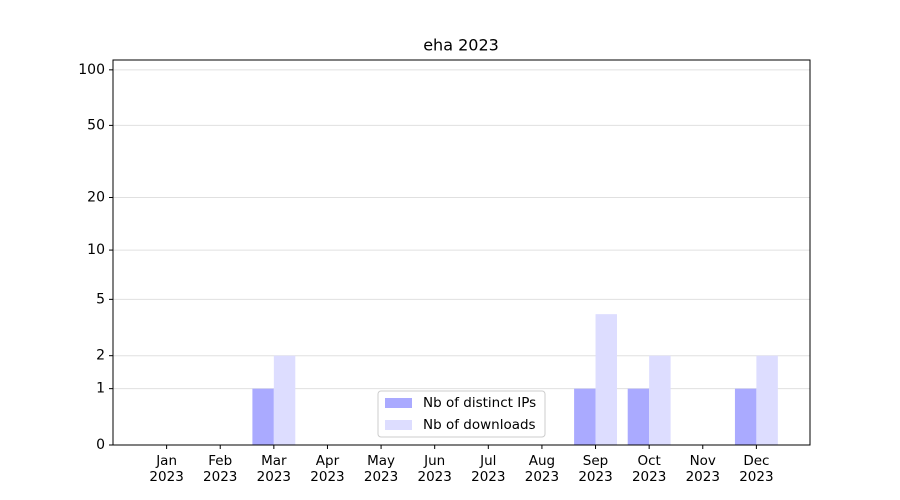 The image size is (900, 500). What do you see at coordinates (274, 469) in the screenshot?
I see `x-tick-label: Mar 2023` at bounding box center [274, 469].